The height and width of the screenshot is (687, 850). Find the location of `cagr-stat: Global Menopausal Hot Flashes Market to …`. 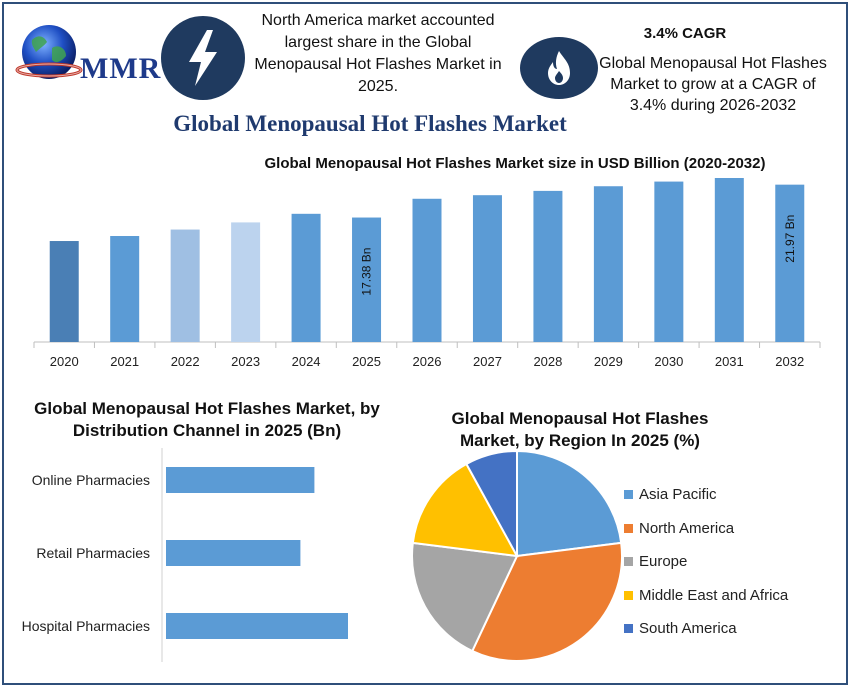

cagr-stat: Global Menopausal Hot Flashes Market to … is located at coordinates (713, 84).